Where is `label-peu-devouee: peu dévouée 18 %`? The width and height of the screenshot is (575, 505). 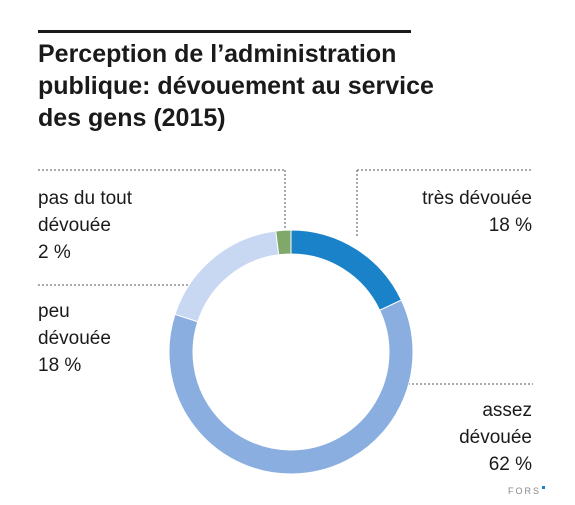 label-peu-devouee: peu dévouée 18 % is located at coordinates (108, 338).